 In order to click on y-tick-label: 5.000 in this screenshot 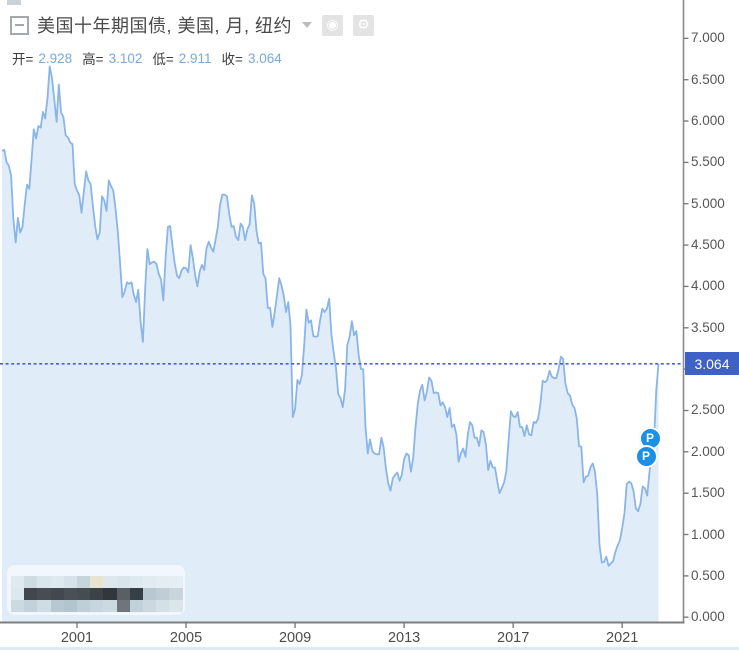, I will do `click(708, 203)`.